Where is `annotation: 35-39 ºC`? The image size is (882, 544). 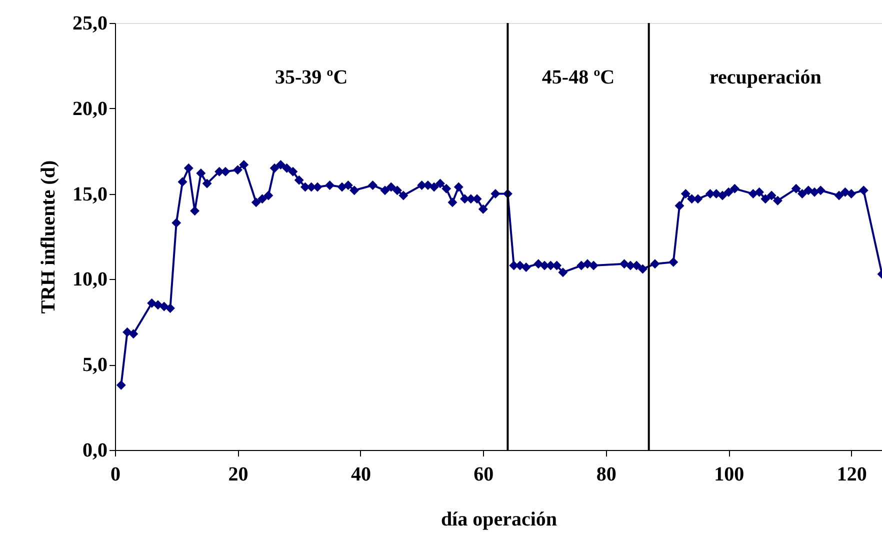 annotation: 35-39 ºC is located at coordinates (311, 77).